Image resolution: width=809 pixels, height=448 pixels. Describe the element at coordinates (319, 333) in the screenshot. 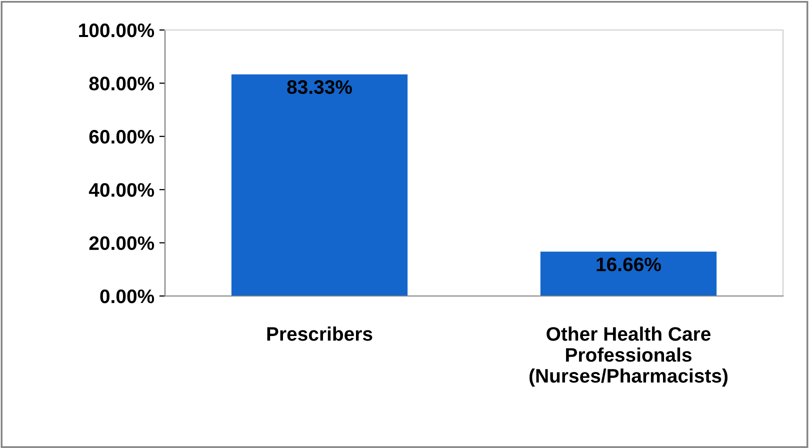

I see `x-tick-label: Prescribers` at that location.